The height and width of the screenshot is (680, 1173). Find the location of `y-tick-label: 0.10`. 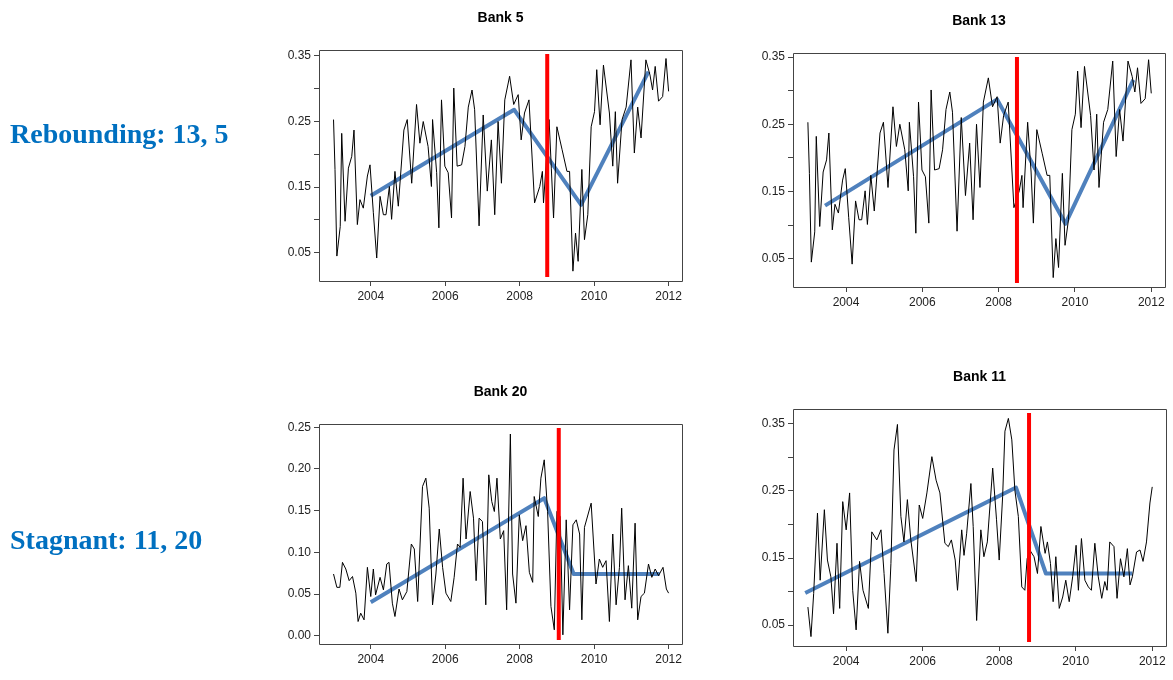

y-tick-label: 0.10 is located at coordinates (299, 551).